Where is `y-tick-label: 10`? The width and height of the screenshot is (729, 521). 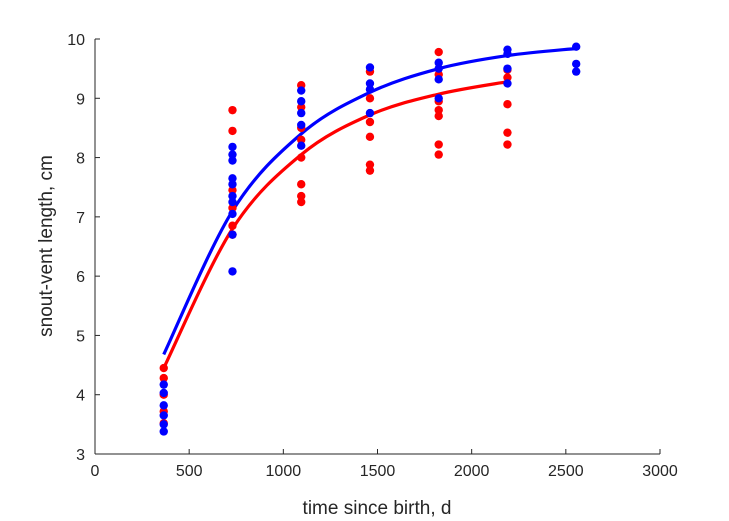 y-tick-label: 10 is located at coordinates (76, 40).